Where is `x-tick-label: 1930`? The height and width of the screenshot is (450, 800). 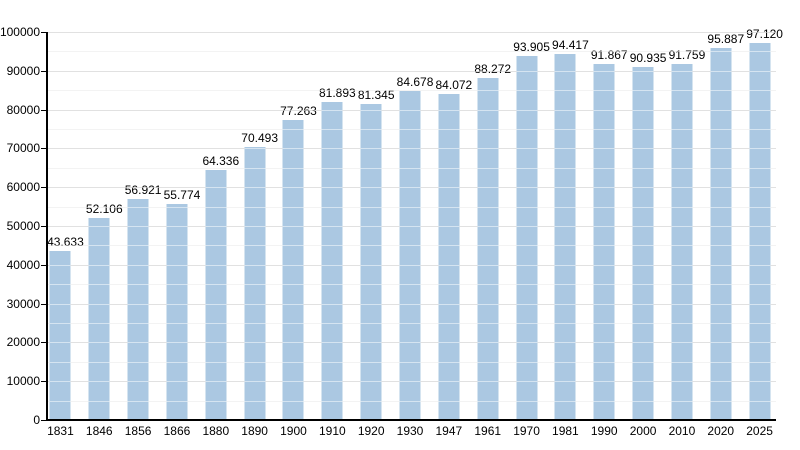
x-tick-label: 1930 is located at coordinates (410, 431).